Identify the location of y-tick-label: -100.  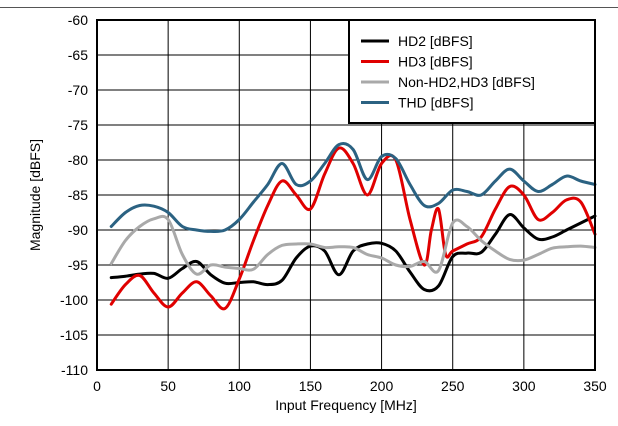
(74, 300).